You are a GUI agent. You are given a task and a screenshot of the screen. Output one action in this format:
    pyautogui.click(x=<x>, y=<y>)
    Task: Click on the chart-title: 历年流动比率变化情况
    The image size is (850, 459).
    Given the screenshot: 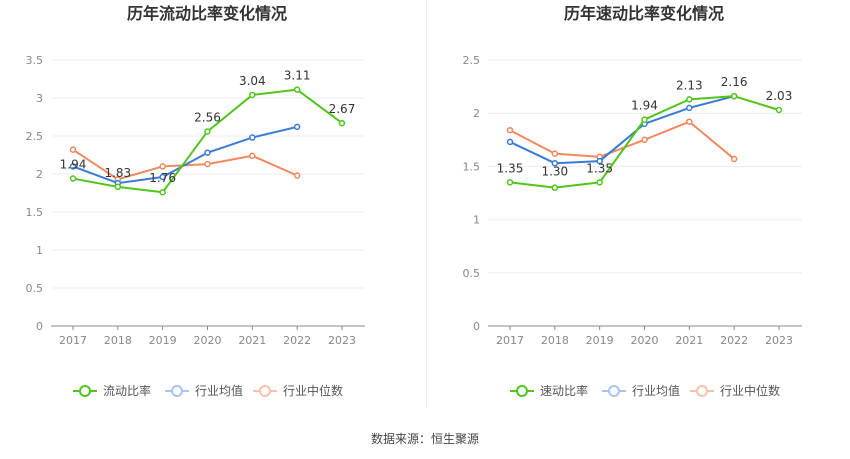 What is the action you would take?
    pyautogui.click(x=207, y=13)
    